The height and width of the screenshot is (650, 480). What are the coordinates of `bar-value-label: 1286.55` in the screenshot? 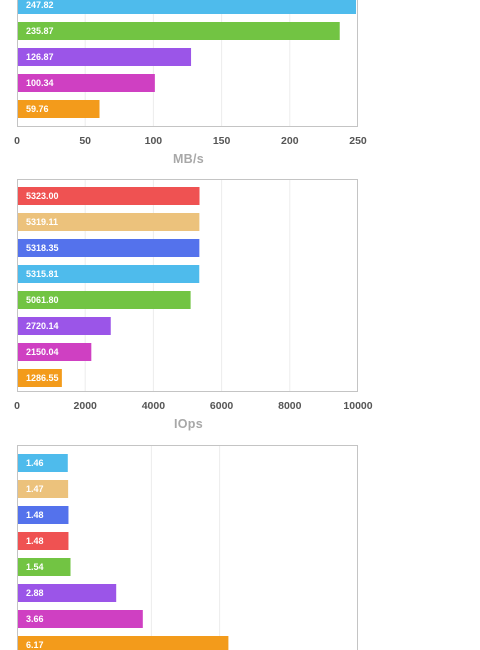 It's located at (42, 378).